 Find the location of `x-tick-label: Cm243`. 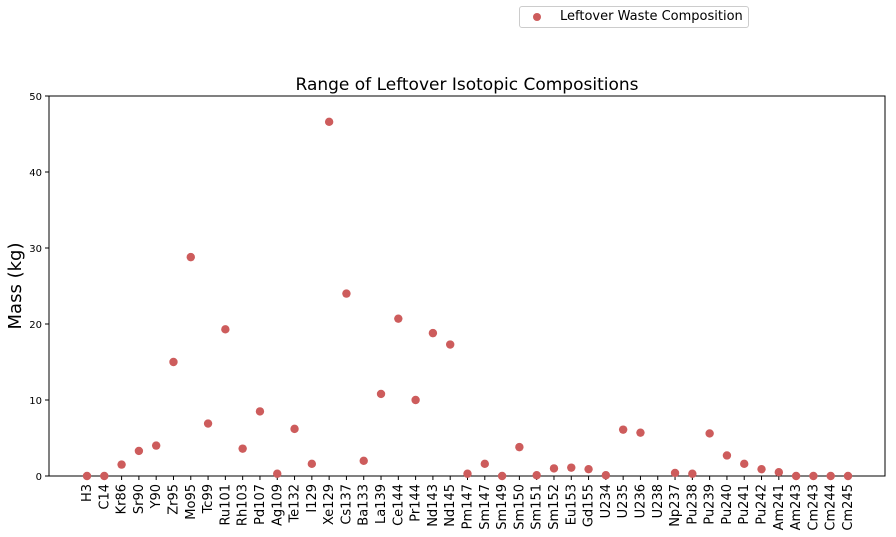

x-tick-label: Cm243 is located at coordinates (813, 507).